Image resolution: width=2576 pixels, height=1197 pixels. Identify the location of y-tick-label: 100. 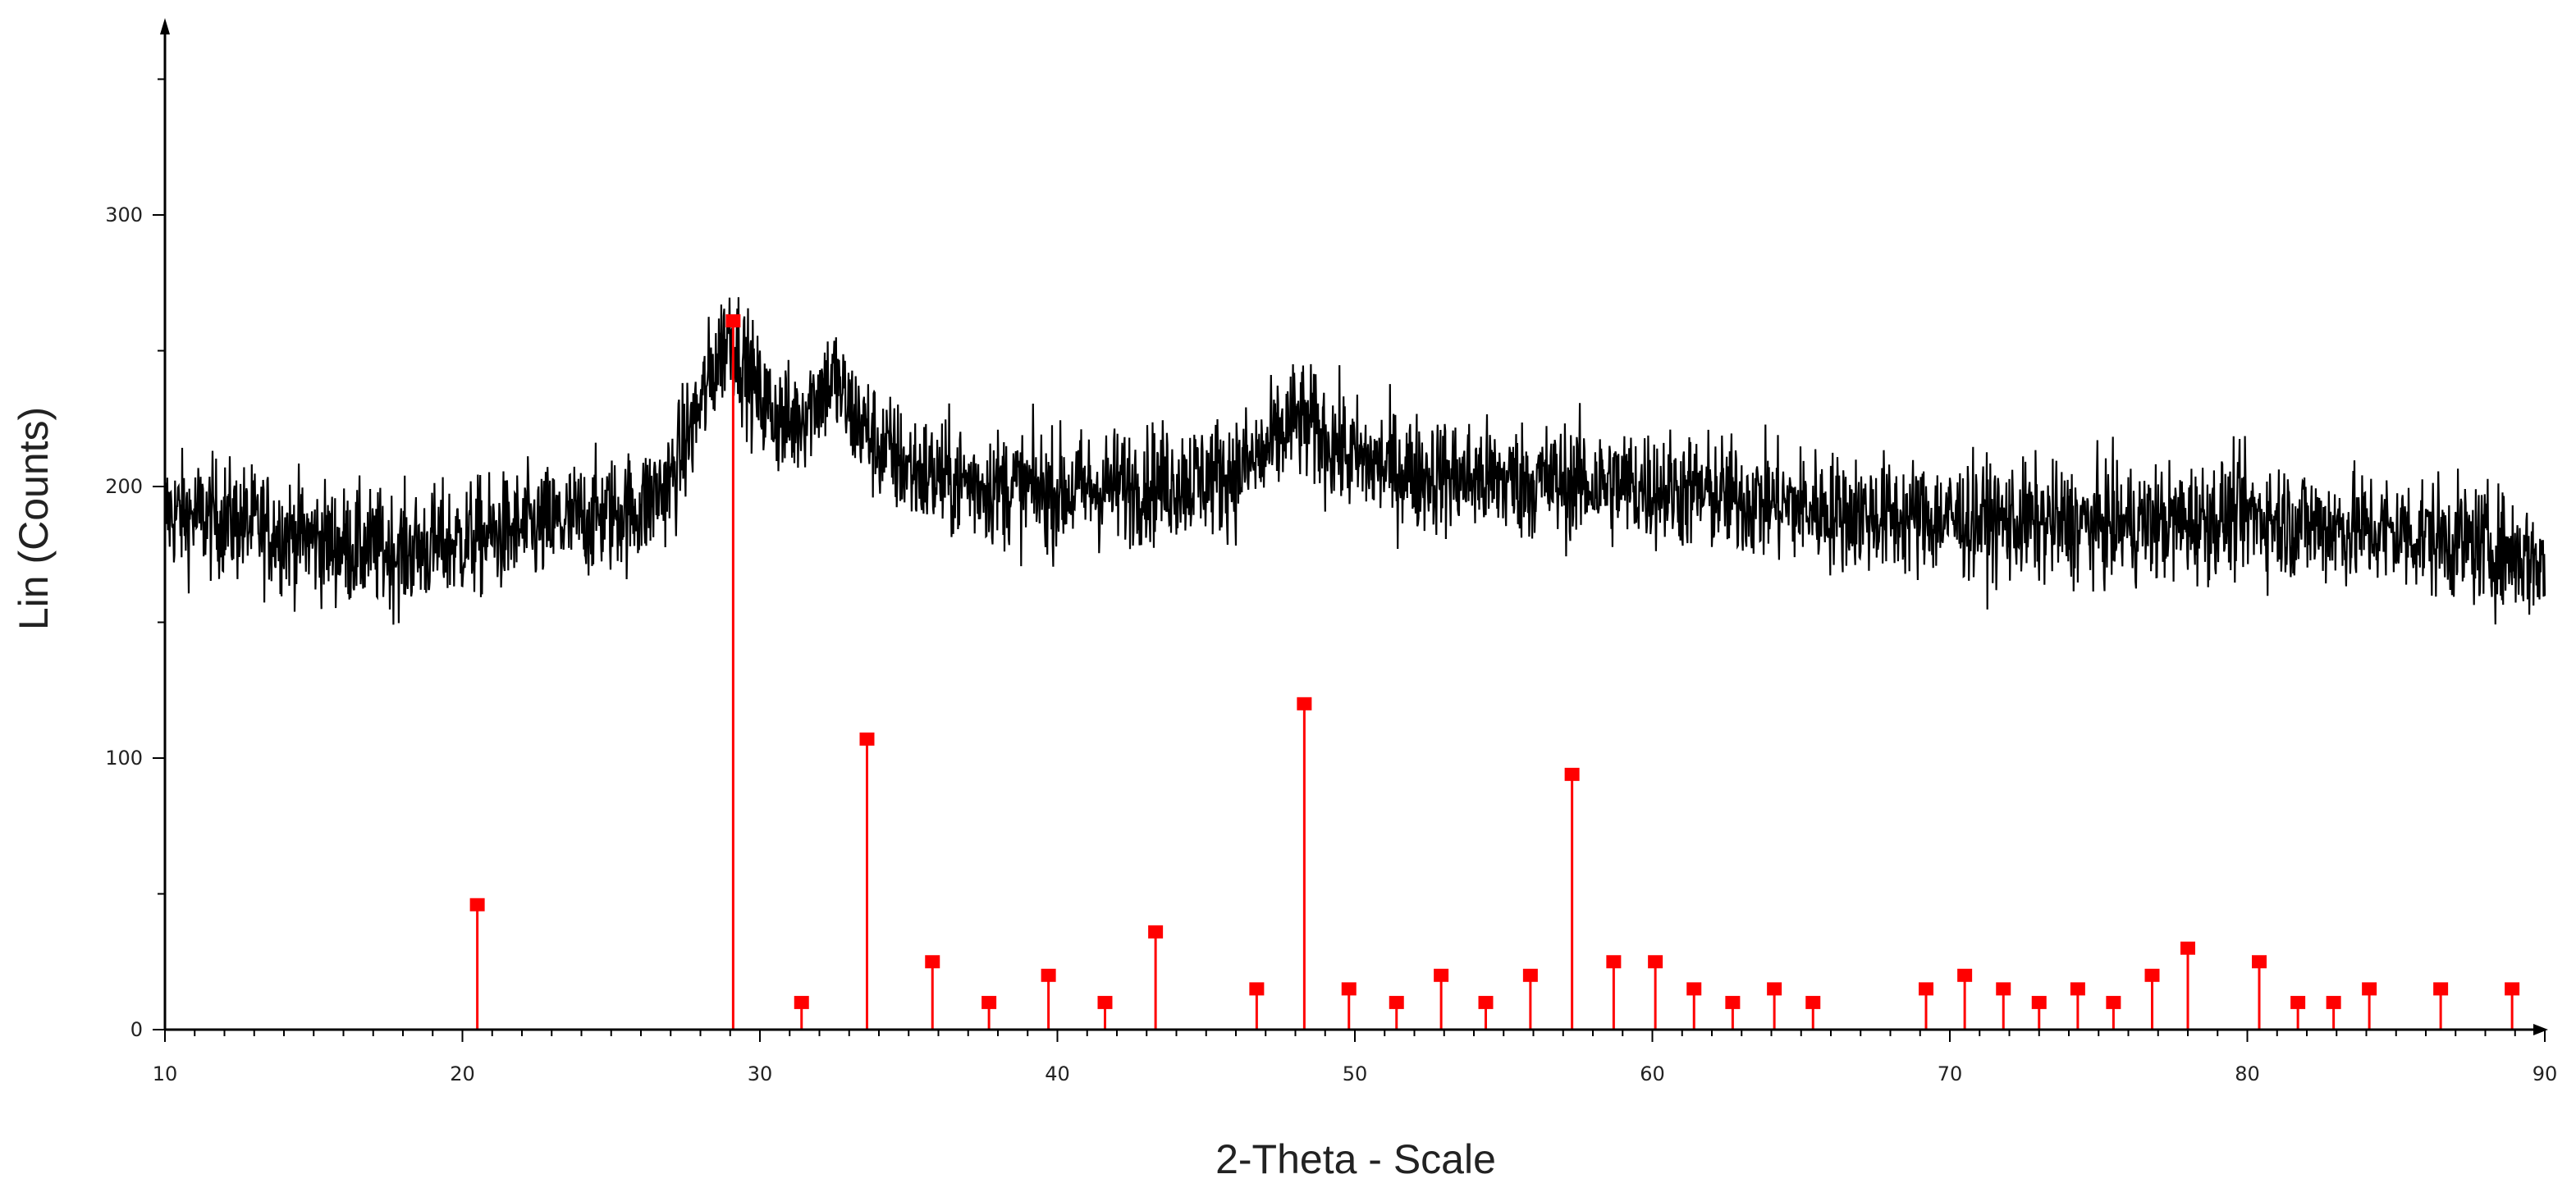
(124, 758).